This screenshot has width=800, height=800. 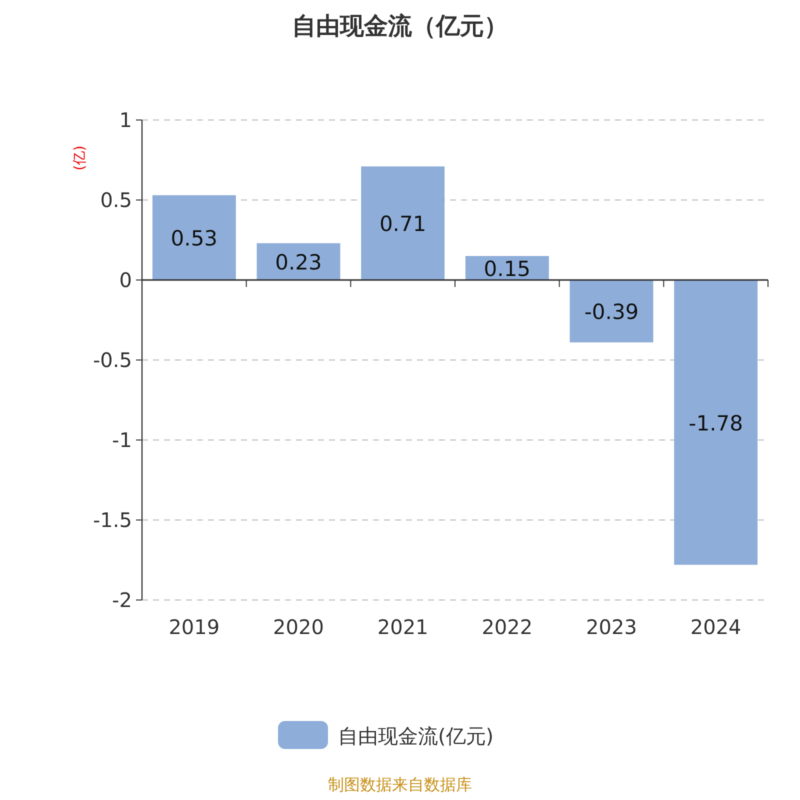 I want to click on x-tick-label: 2020, so click(x=298, y=627).